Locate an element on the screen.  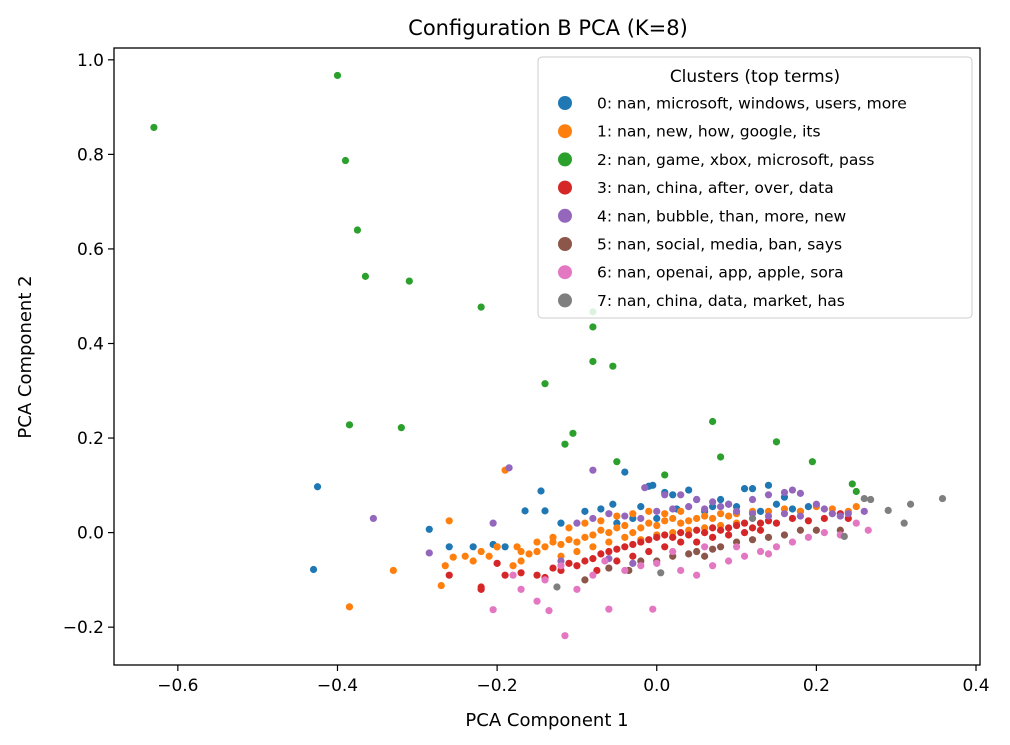
x-tick-label: 0.4 is located at coordinates (975, 686).